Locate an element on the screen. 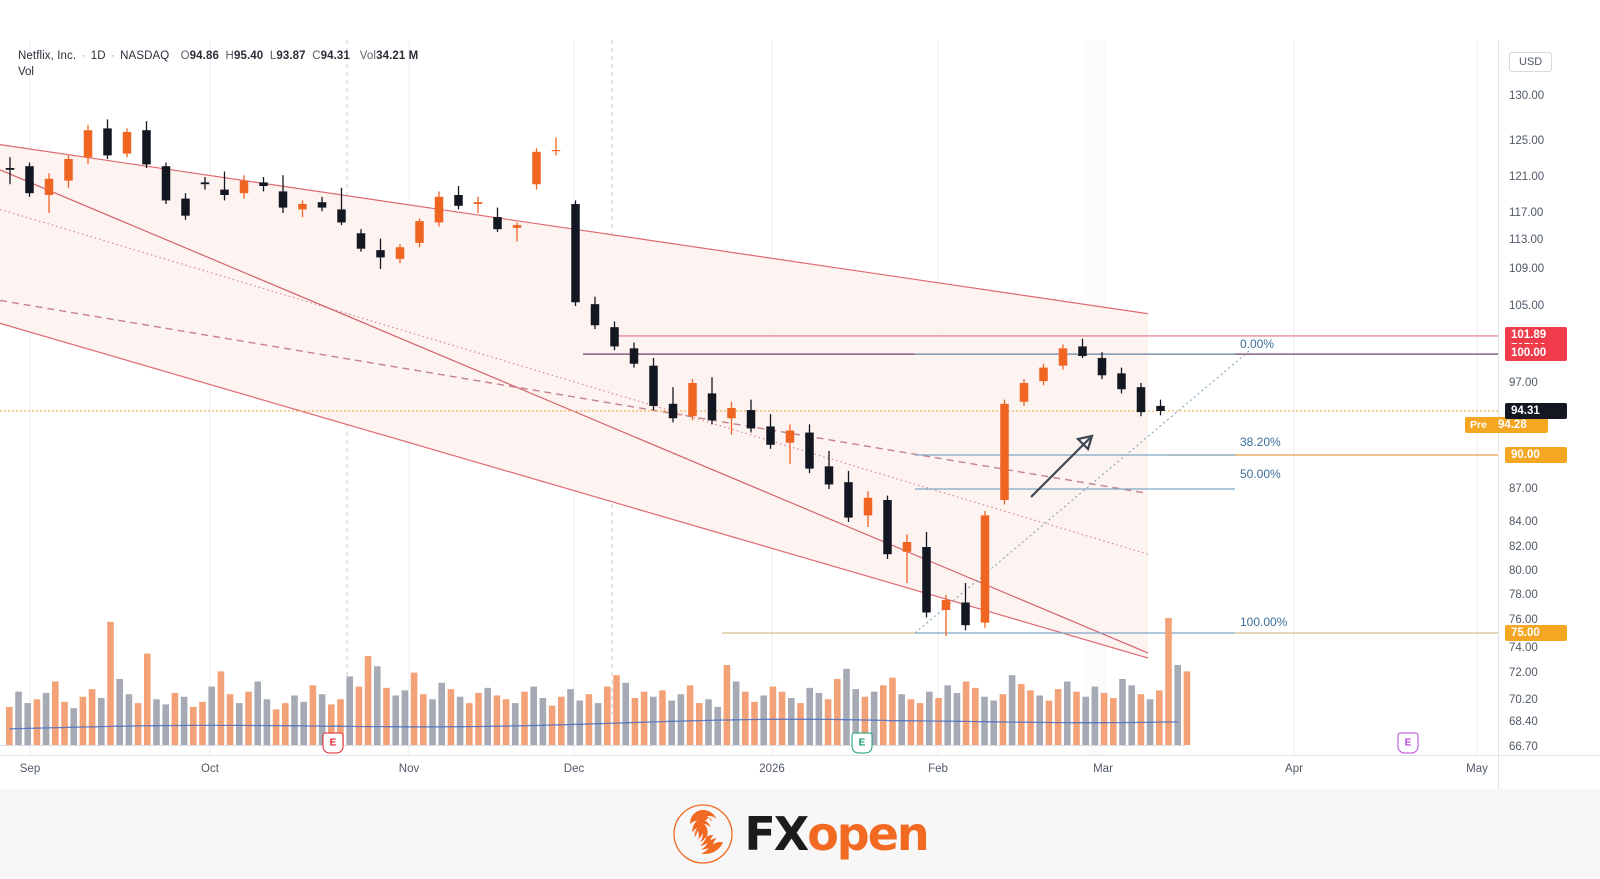 Image resolution: width=1600 pixels, height=879 pixels. earnings-marker-red: E is located at coordinates (333, 743).